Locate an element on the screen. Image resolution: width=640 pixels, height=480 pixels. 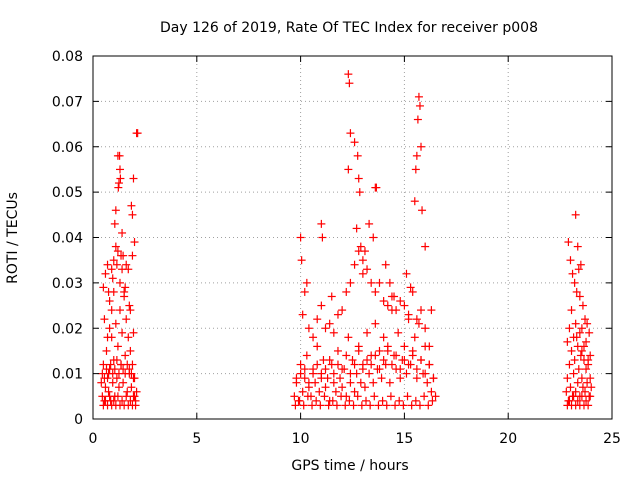
y-tick-label: 0.08 is located at coordinates (67, 57).